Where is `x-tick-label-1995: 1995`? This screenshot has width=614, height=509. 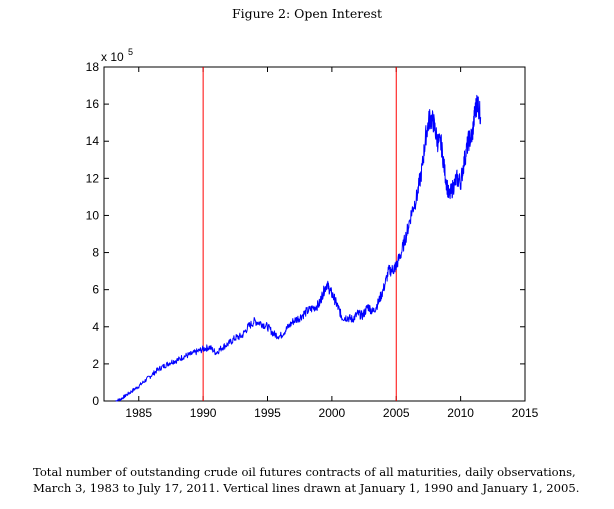
x-tick-label-1995: 1995 is located at coordinates (267, 413).